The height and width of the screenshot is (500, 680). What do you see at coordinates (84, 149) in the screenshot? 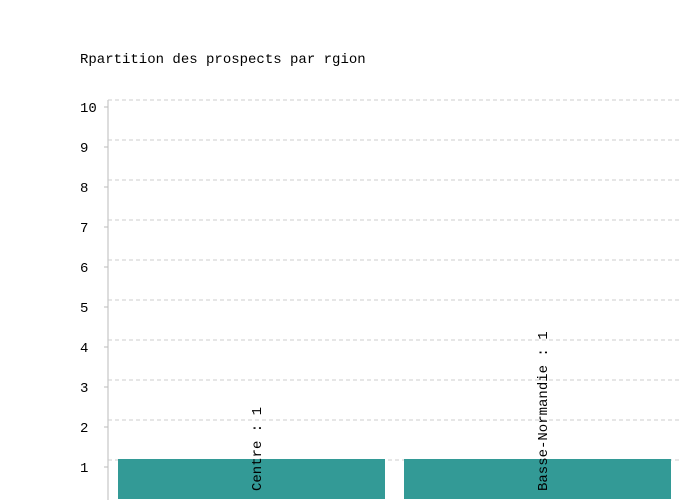
I see `y-tick-label: 9` at bounding box center [84, 149].